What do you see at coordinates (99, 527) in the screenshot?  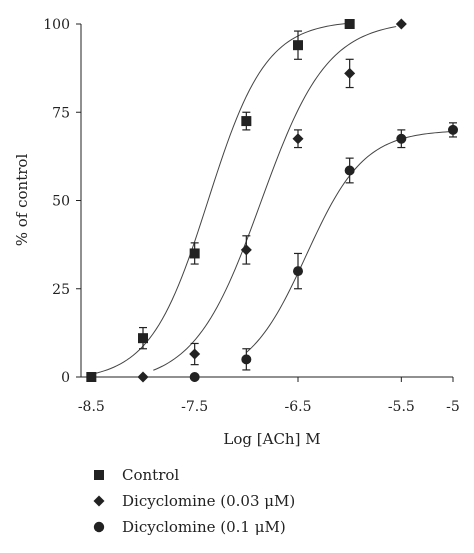 I see `circle-marker-icon` at bounding box center [99, 527].